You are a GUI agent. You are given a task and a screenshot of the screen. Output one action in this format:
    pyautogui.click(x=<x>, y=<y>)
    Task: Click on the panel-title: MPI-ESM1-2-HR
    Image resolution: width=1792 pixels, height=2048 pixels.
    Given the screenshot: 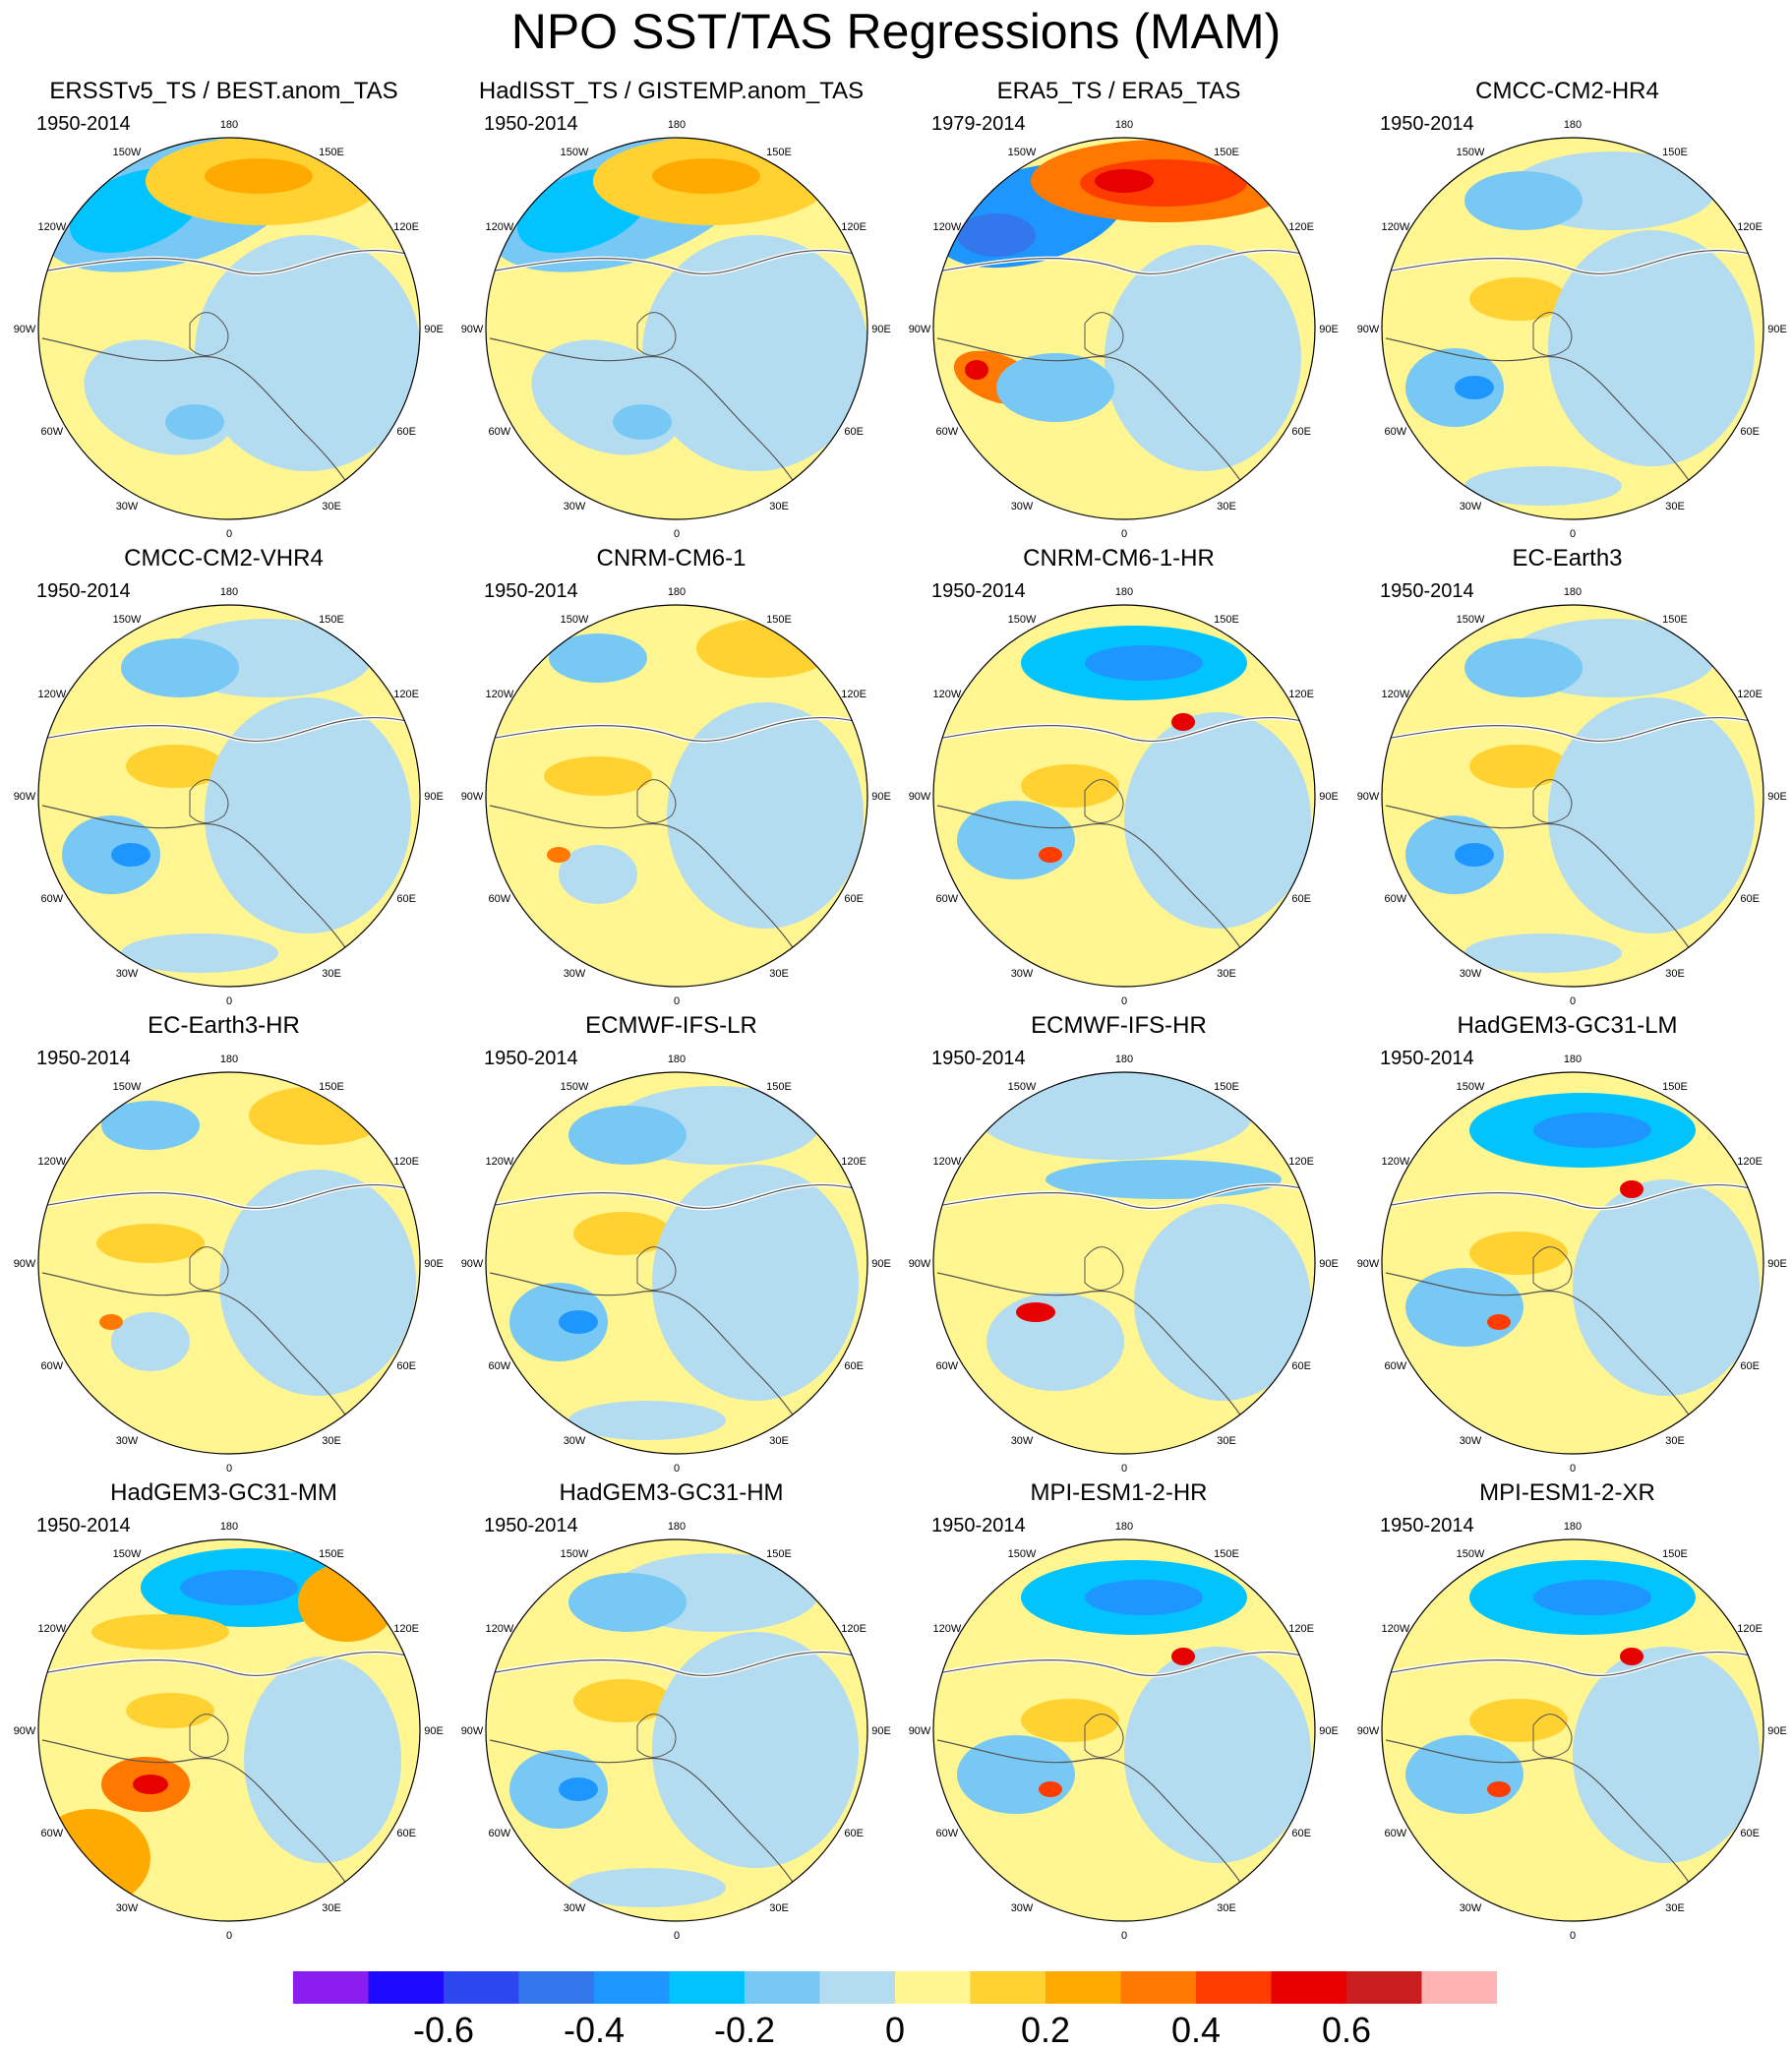 What is the action you would take?
    pyautogui.click(x=1119, y=1492)
    